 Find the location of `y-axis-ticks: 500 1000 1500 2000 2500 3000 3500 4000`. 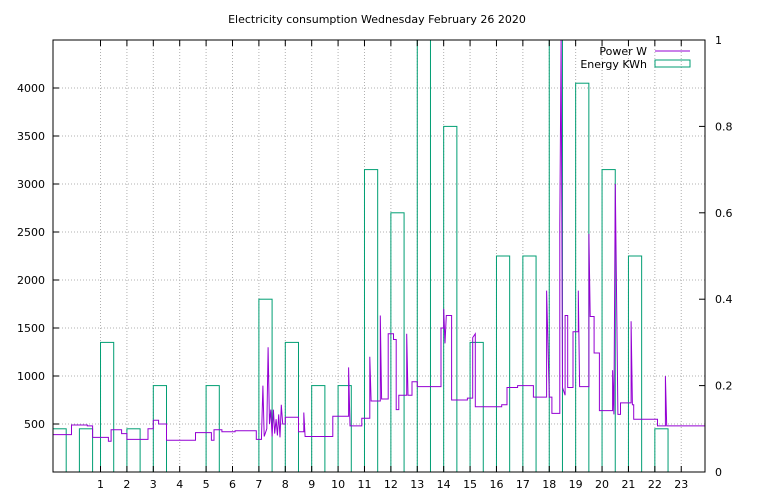

y-axis-ticks: 500 1000 1500 2000 2500 3000 3500 4000 is located at coordinates (38, 256).